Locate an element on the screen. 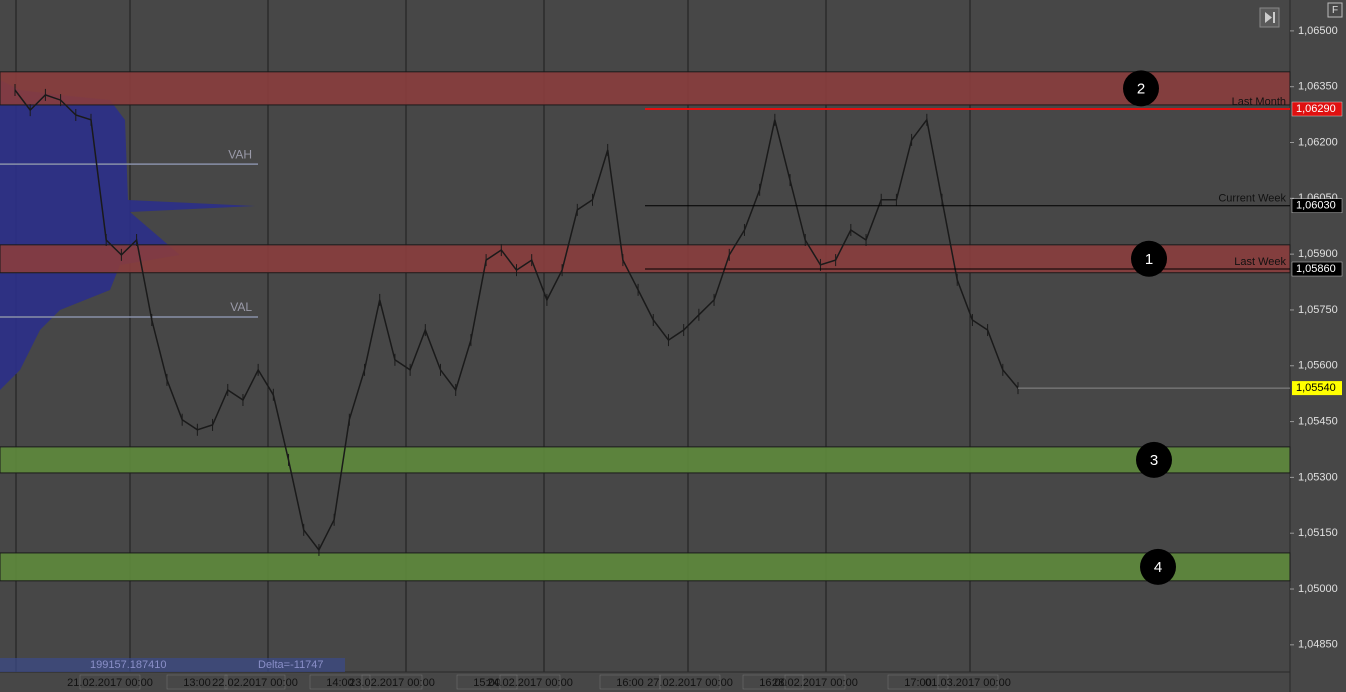 This screenshot has height=692, width=1346. footer-bar is located at coordinates (172, 665).